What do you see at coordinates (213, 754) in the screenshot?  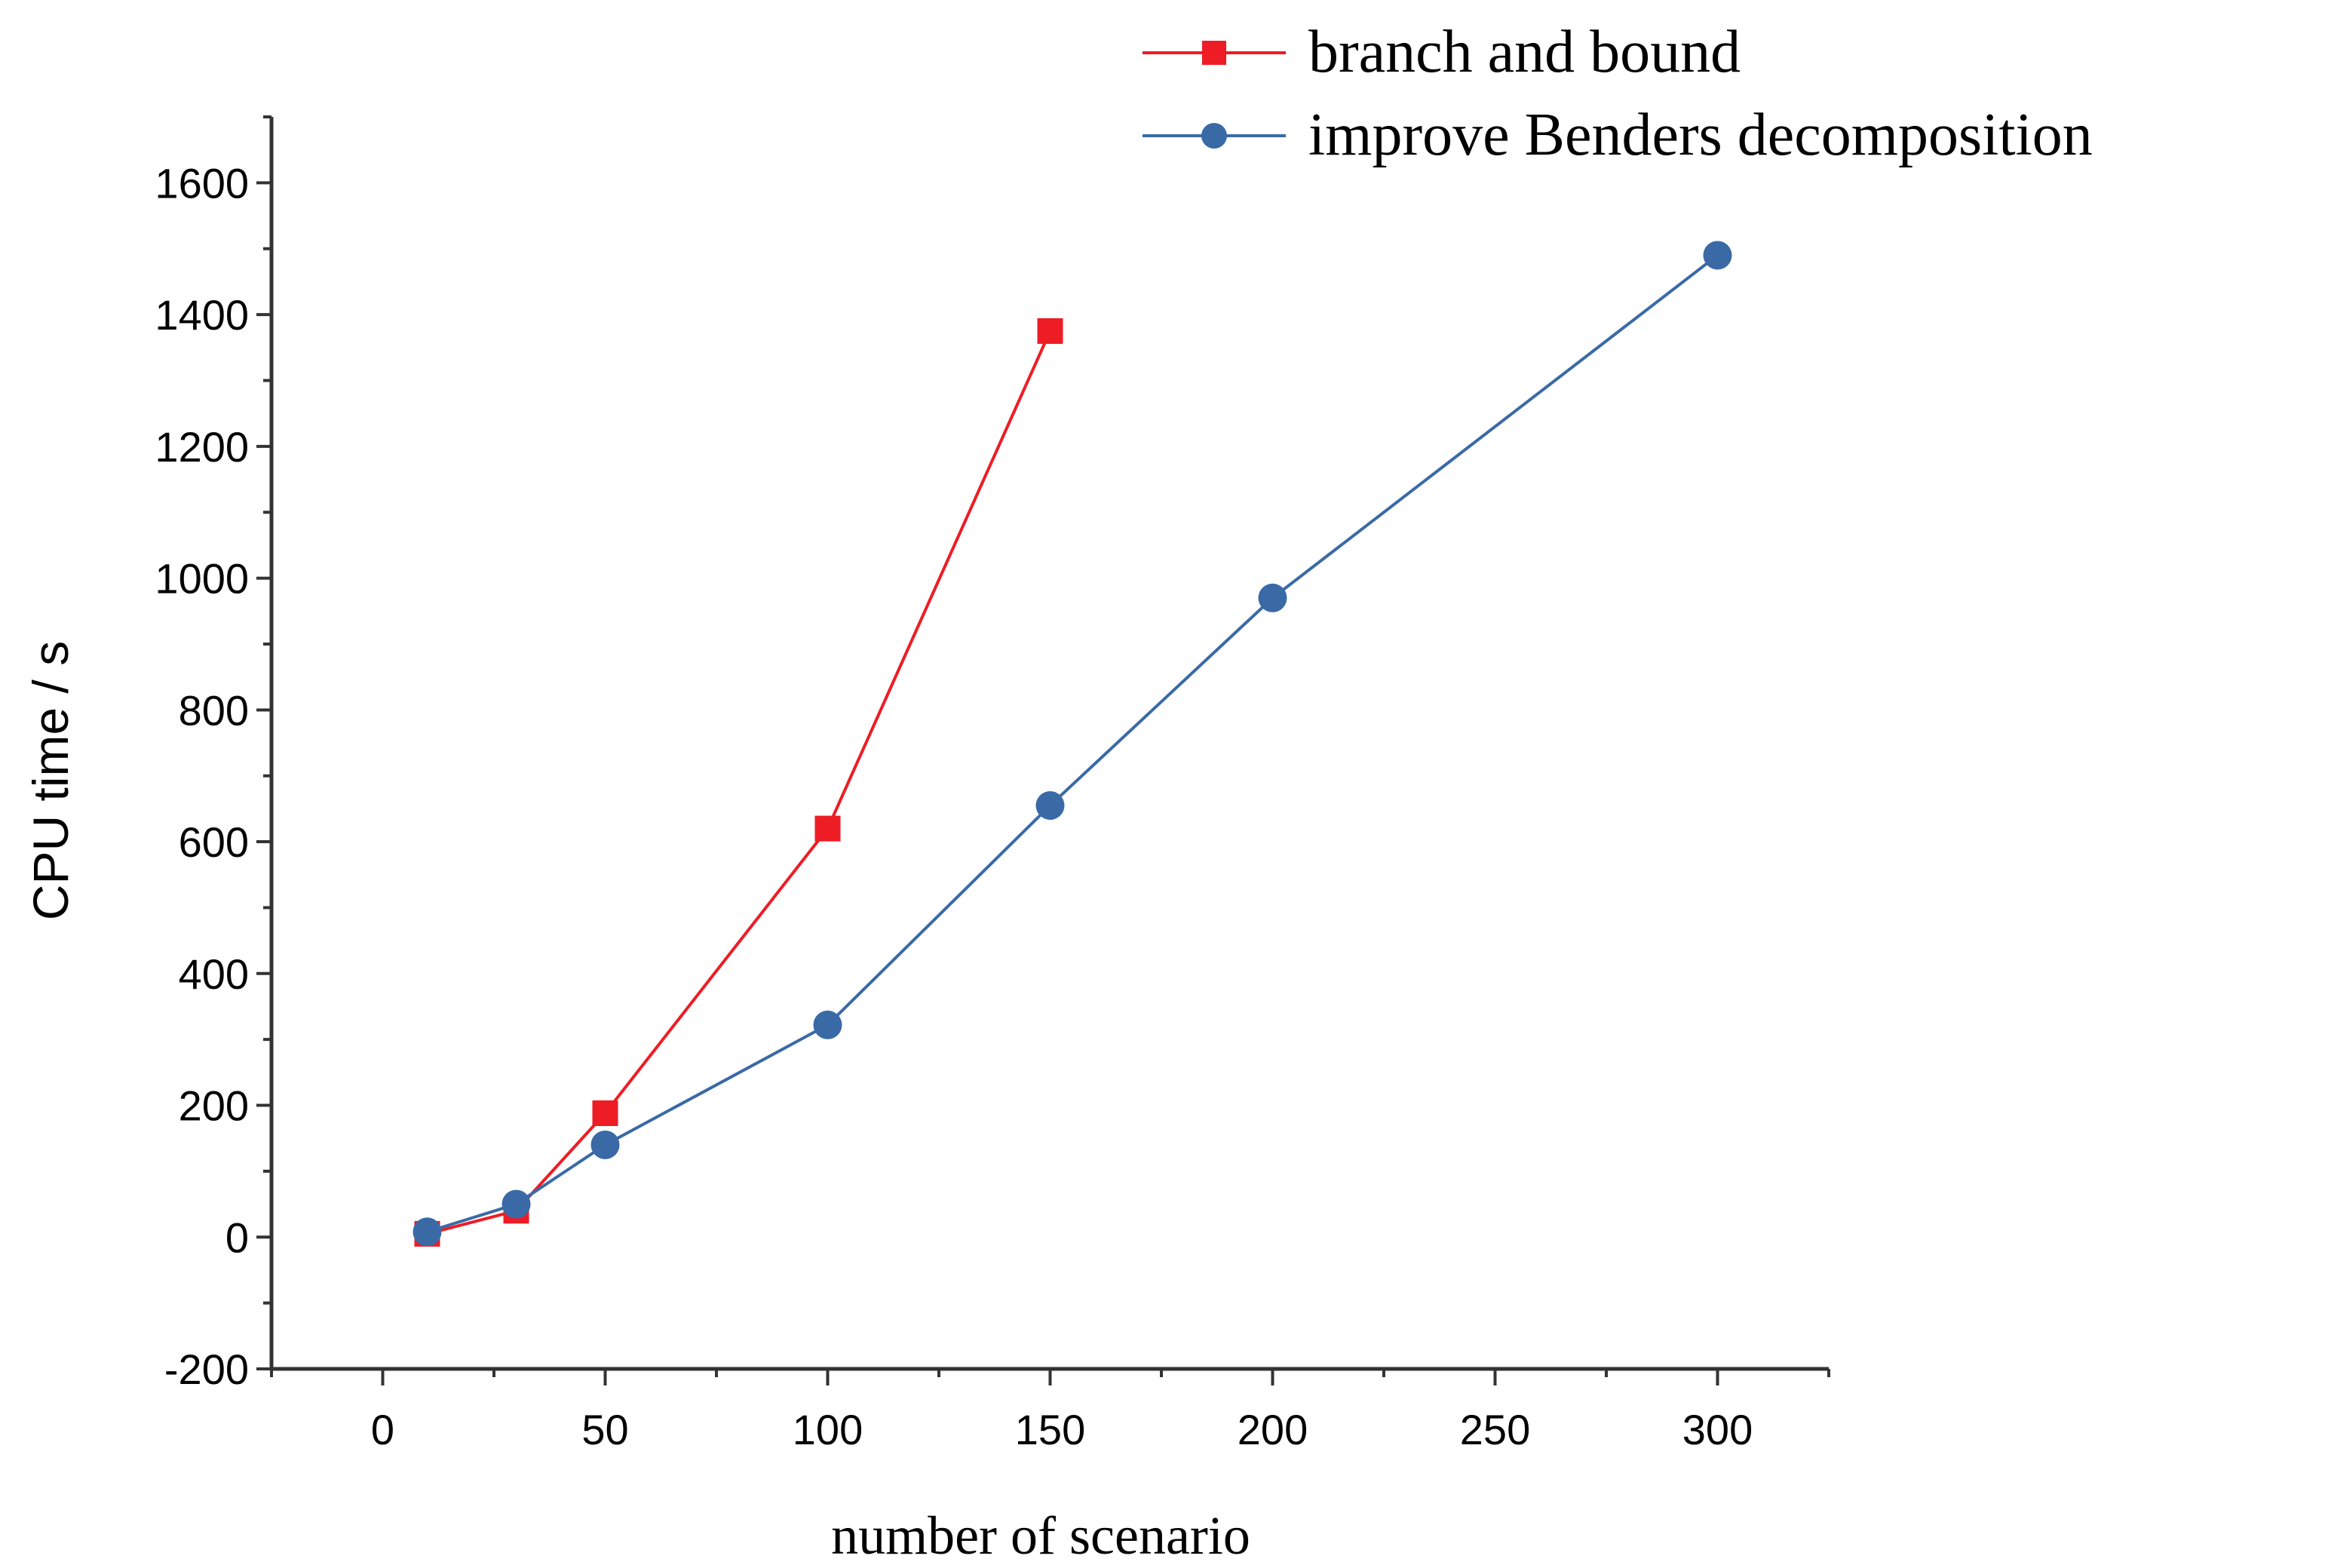 I see `y-axis-ticks: -200 0 200 400 600 800 1000 1200 1400 1600` at bounding box center [213, 754].